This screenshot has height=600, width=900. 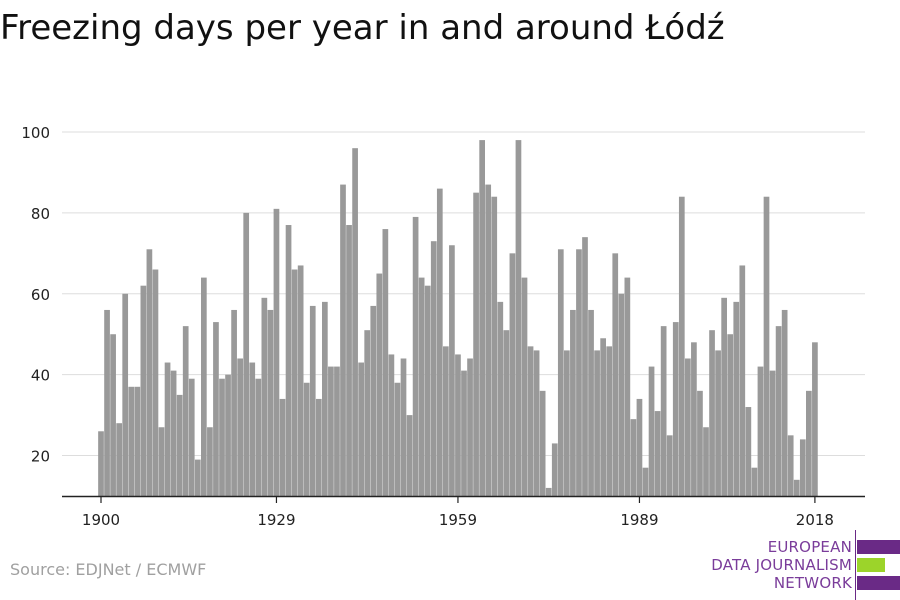 What do you see at coordinates (567, 423) in the screenshot?
I see `bar-1977` at bounding box center [567, 423].